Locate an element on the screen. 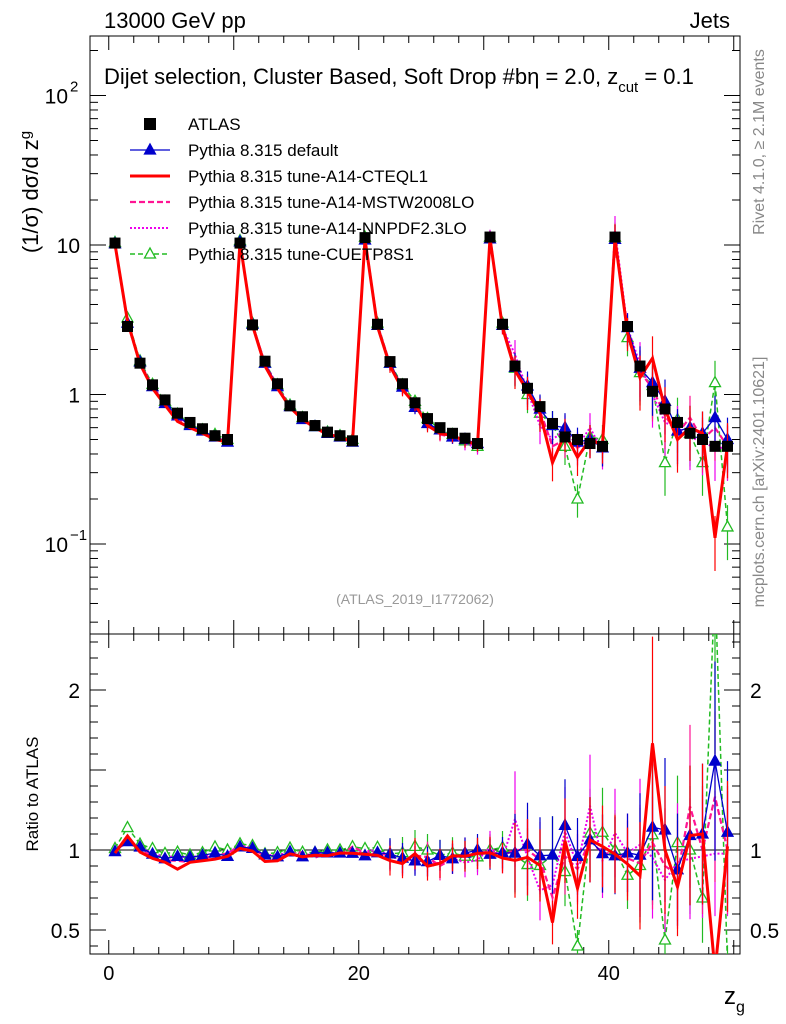  legend-item-cuetp: Pythia 8.315 tune-CUETP8S1 is located at coordinates (272, 254).